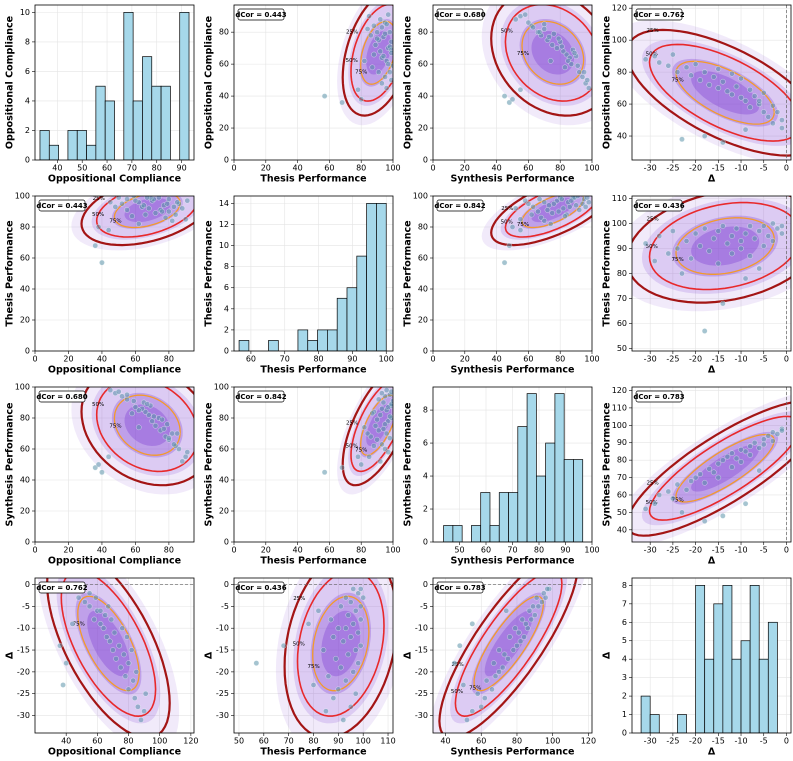 The width and height of the screenshot is (793, 761). I want to click on y-tick-label: 70, so click(622, 298).